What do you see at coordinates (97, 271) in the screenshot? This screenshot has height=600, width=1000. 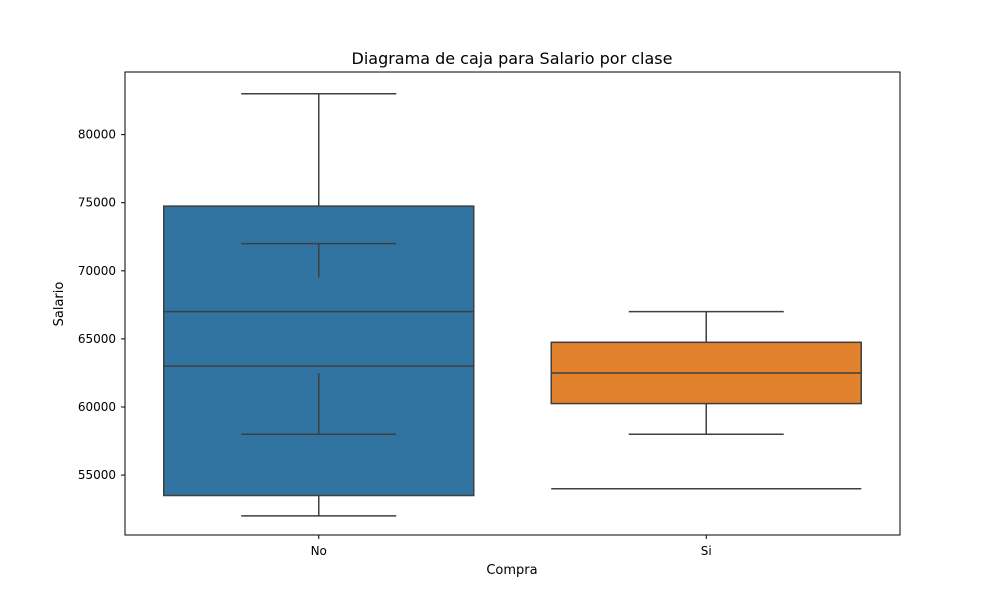 I see `y-tick-label: 70000` at bounding box center [97, 271].